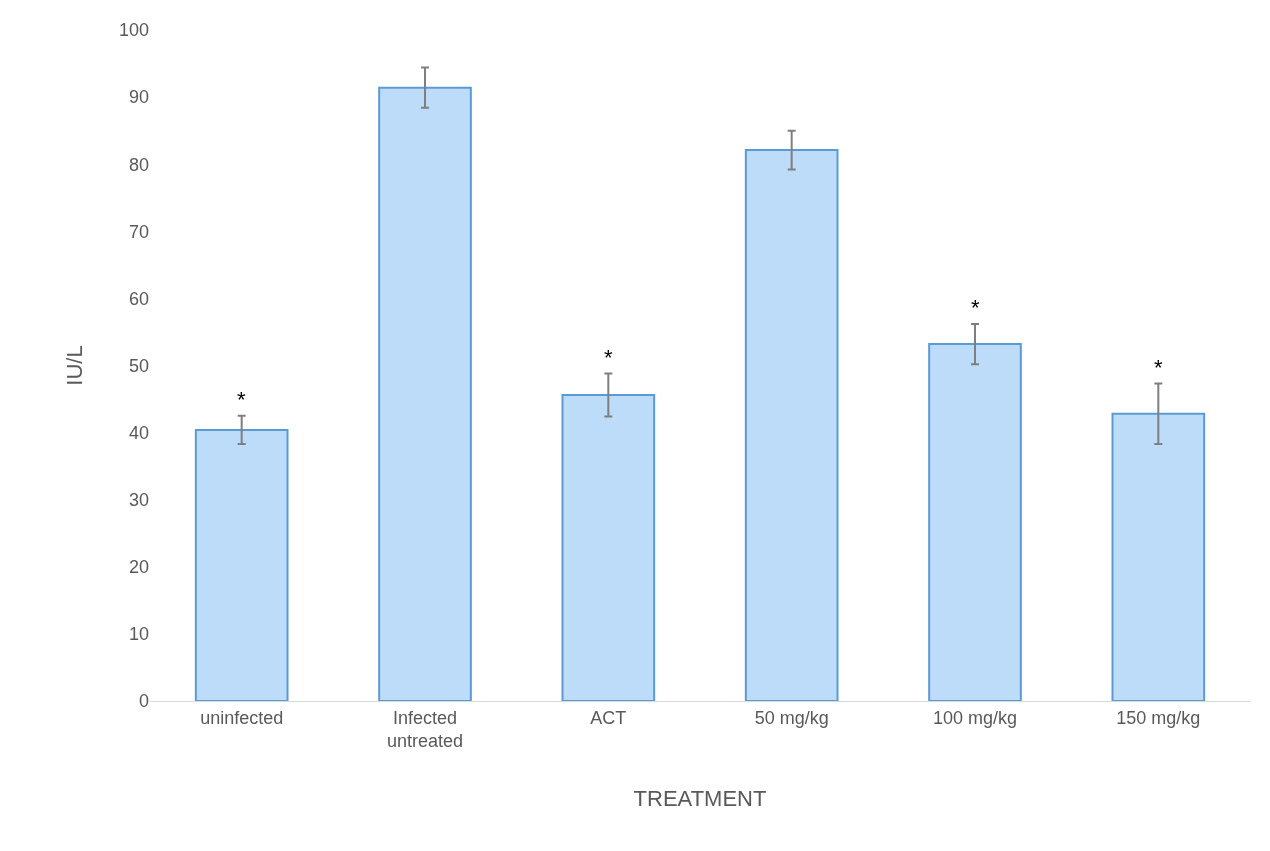 The width and height of the screenshot is (1270, 851). I want to click on x-tick-label: uninfected, so click(242, 717).